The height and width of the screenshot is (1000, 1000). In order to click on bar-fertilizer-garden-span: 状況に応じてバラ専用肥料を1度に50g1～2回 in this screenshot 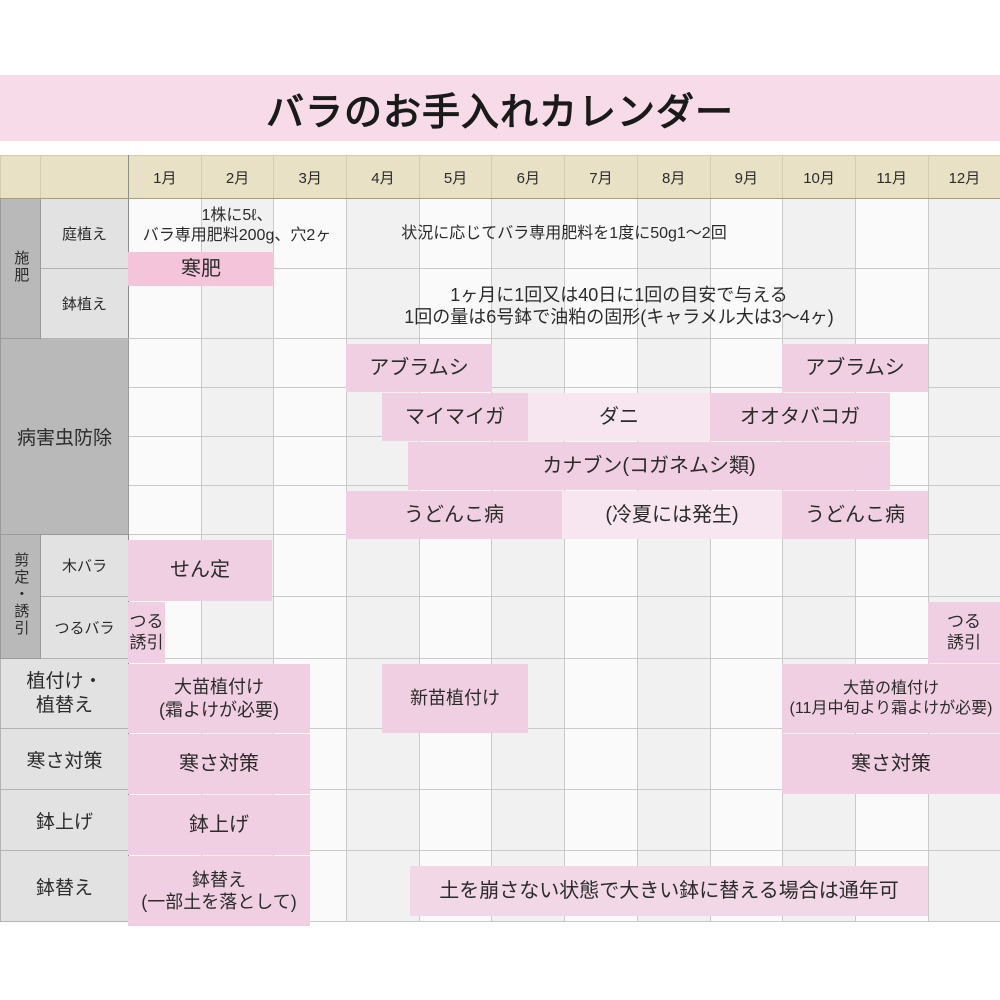, I will do `click(564, 233)`.